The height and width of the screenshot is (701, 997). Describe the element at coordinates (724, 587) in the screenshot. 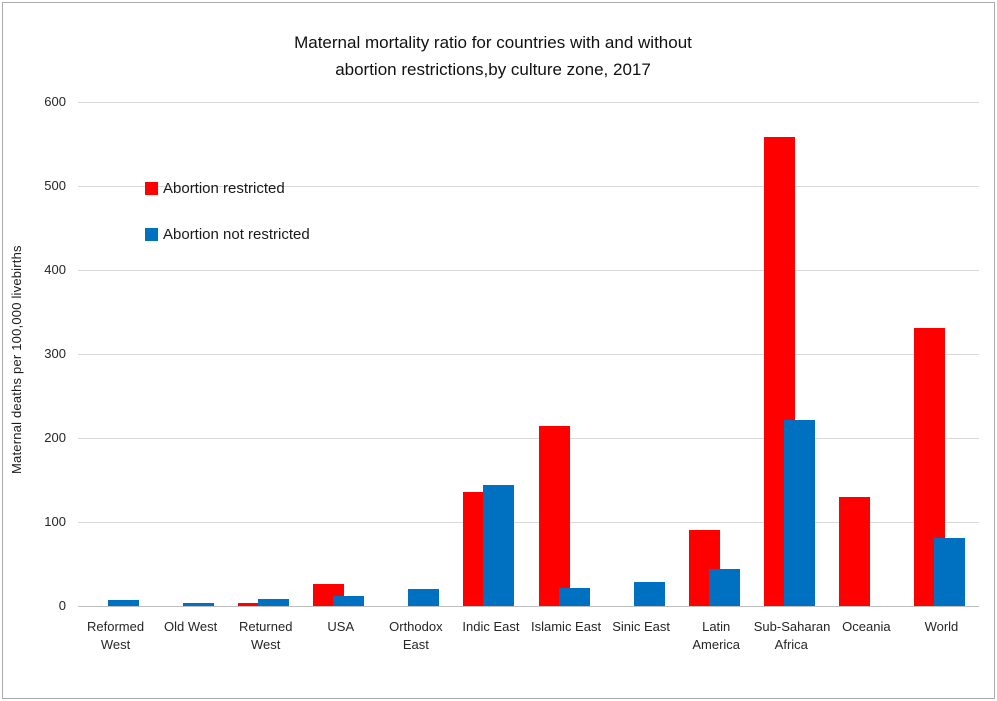

I see `bar-latin-america-abortion-not-restricted` at that location.